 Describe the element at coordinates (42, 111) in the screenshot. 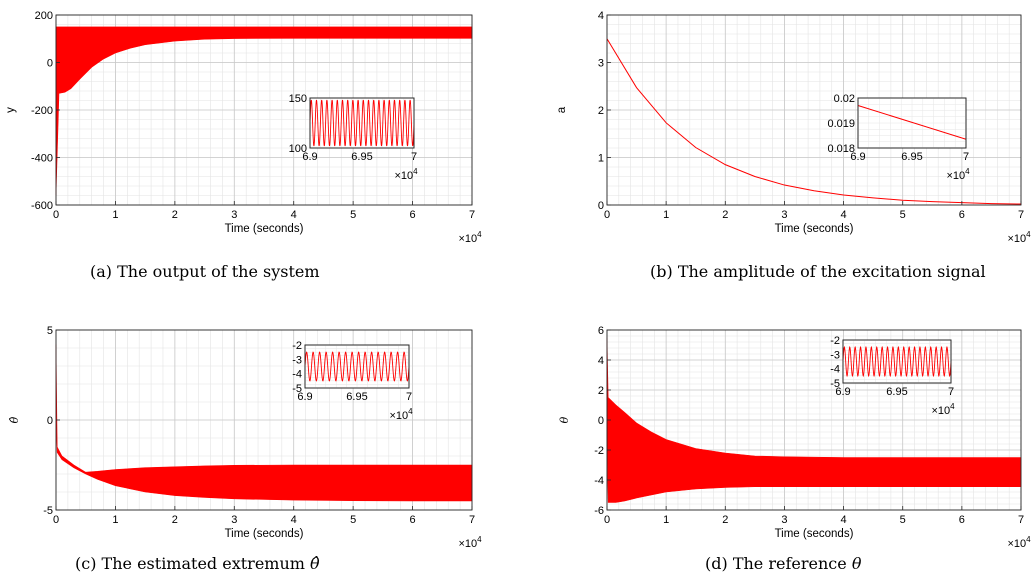

I see `y-tick-label: -200` at that location.